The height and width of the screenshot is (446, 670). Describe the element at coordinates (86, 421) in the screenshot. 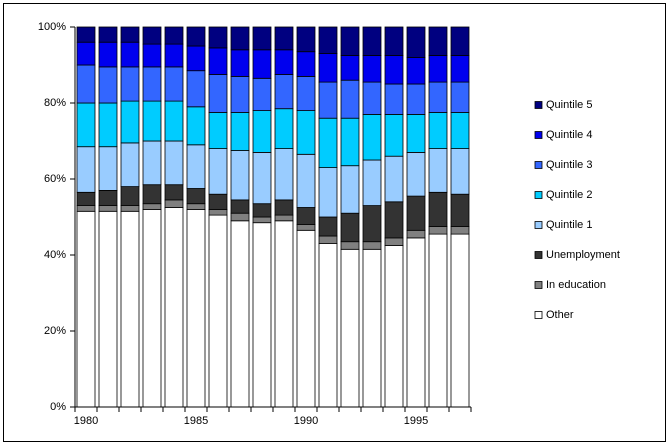

I see `x-tick-label: 1980` at that location.